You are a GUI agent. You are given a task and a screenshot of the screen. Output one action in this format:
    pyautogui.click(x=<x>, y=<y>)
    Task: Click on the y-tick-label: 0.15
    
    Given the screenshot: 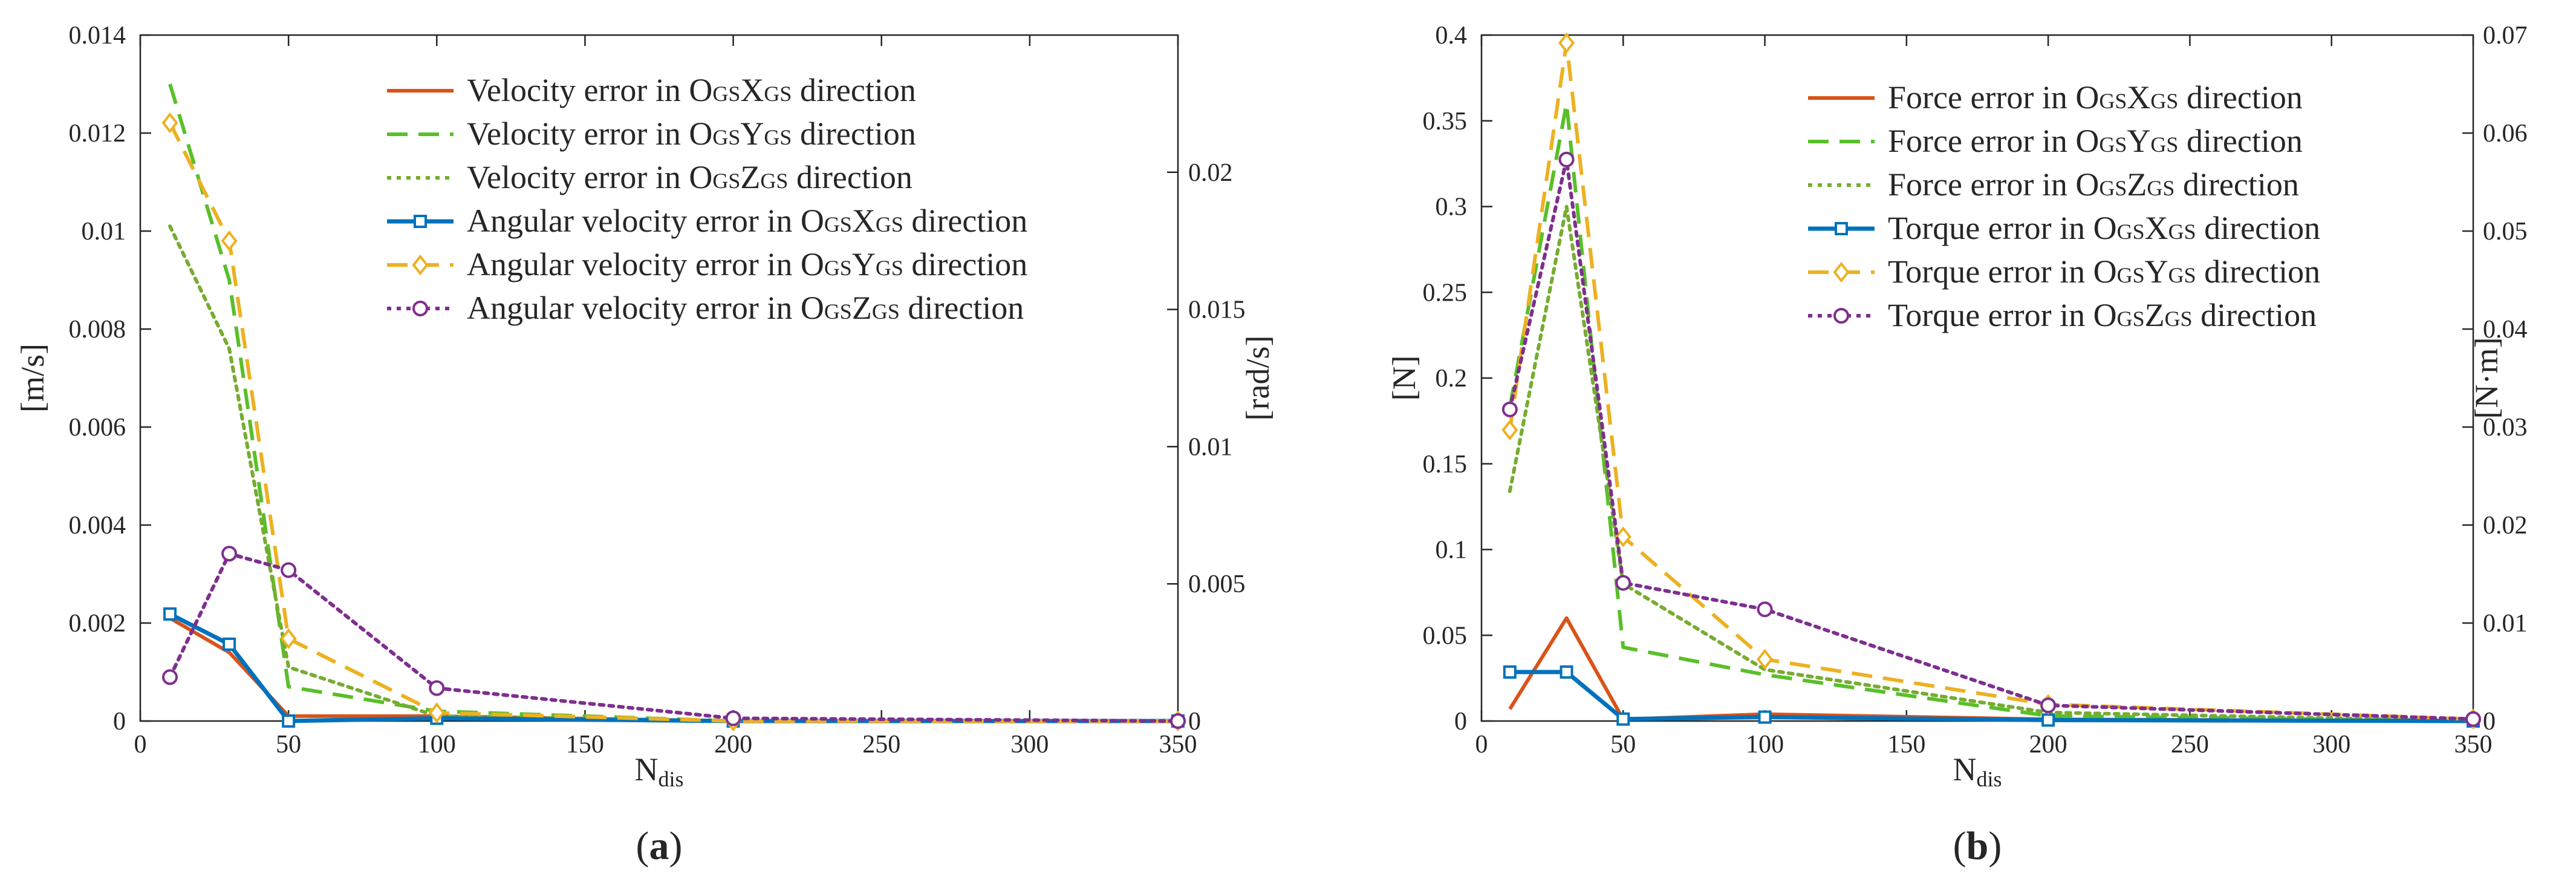 What is the action you would take?
    pyautogui.click(x=1445, y=464)
    